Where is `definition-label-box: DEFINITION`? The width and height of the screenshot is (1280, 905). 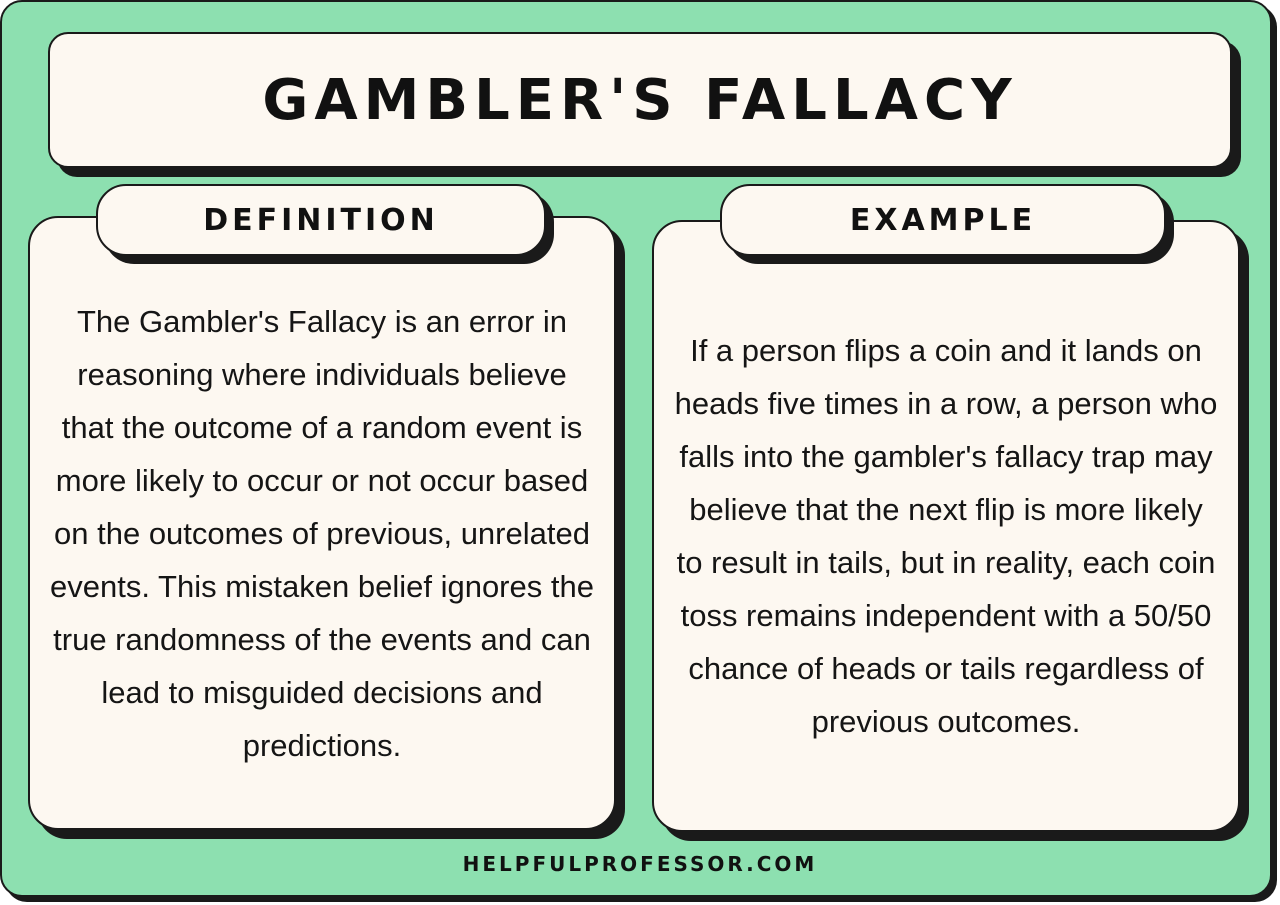
definition-label-box: DEFINITION is located at coordinates (321, 220).